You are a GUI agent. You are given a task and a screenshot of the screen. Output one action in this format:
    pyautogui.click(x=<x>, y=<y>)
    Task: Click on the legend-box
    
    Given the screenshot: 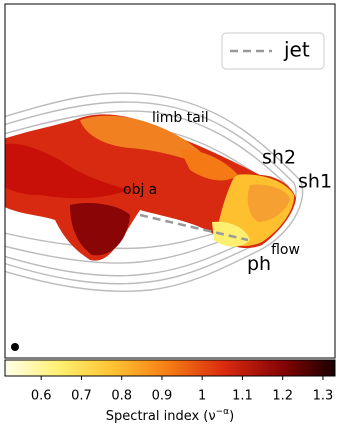 What is the action you would take?
    pyautogui.click(x=273, y=51)
    